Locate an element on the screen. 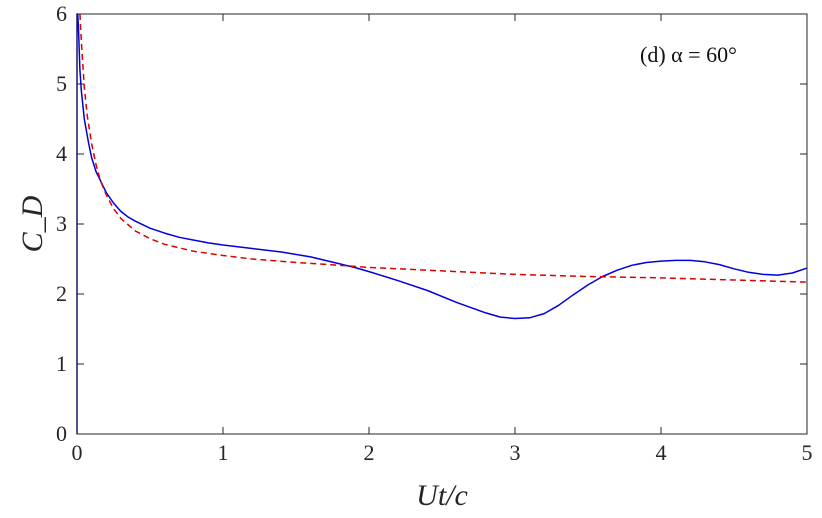 This screenshot has width=822, height=518. x-tick-label: 1 is located at coordinates (223, 452).